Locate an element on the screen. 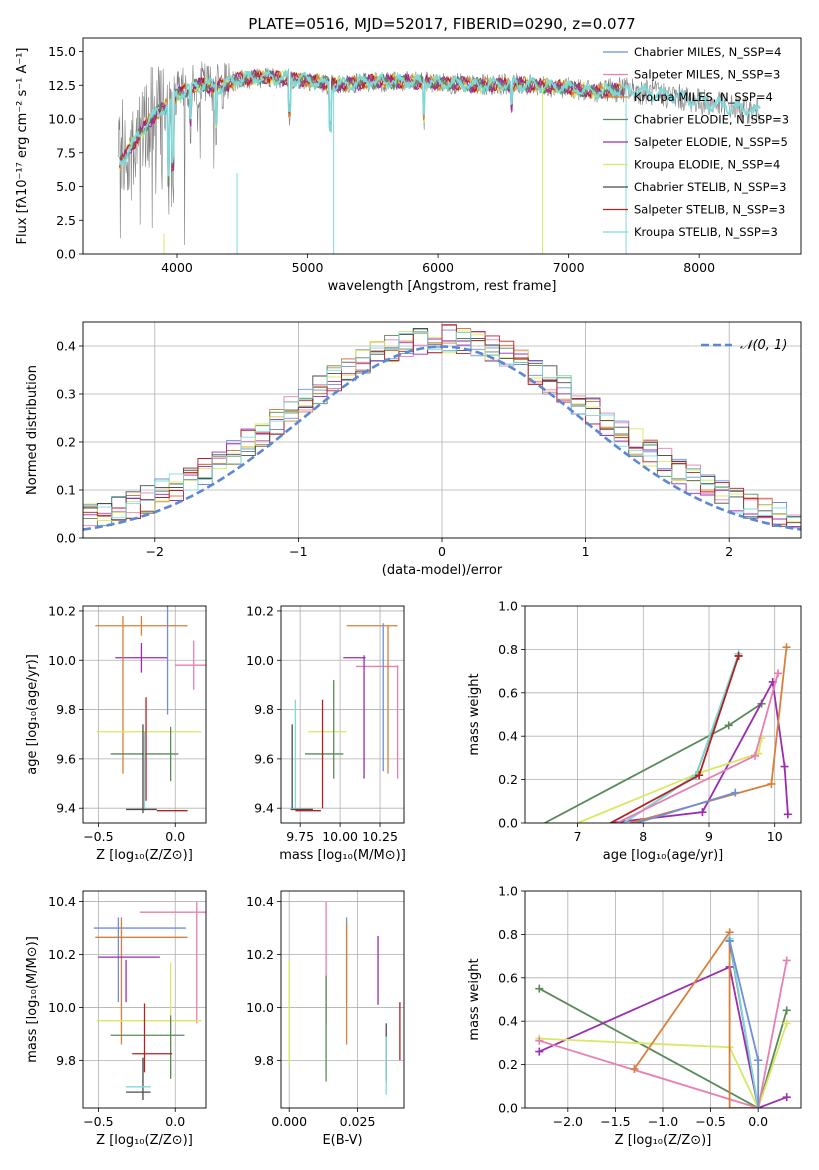 The width and height of the screenshot is (819, 1170). x-tick-label: −1.5 is located at coordinates (615, 1121).